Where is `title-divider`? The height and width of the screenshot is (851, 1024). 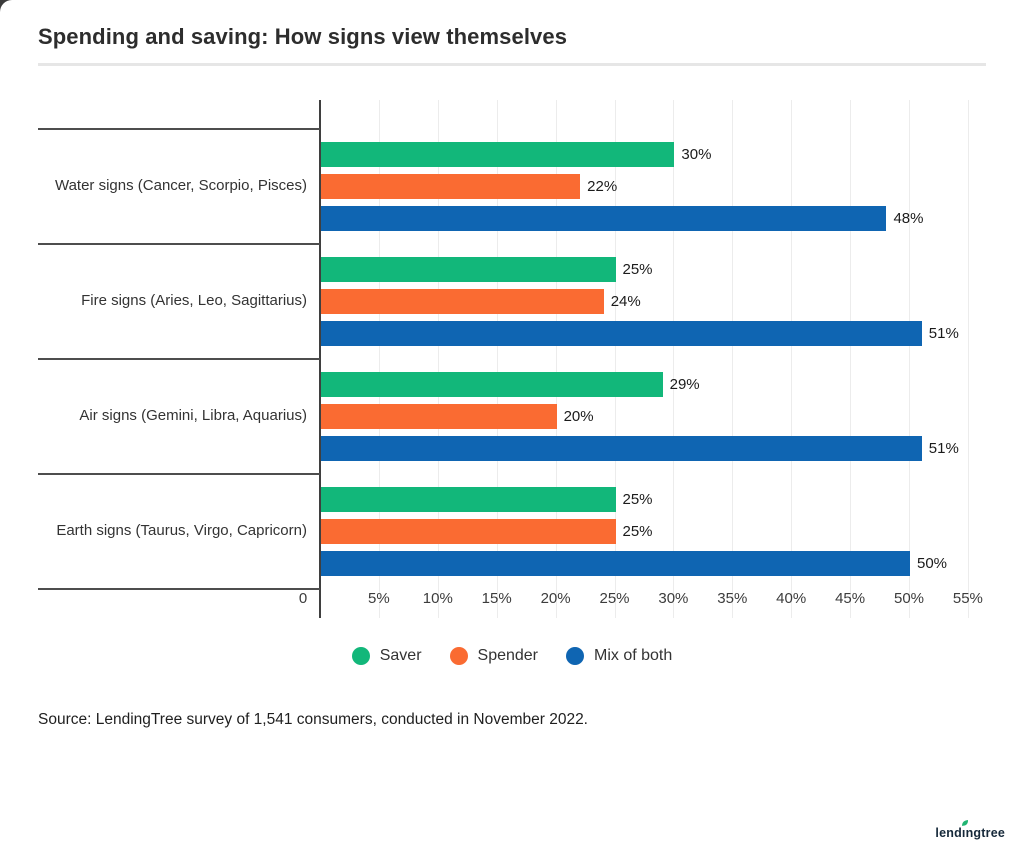
title-divider is located at coordinates (512, 64).